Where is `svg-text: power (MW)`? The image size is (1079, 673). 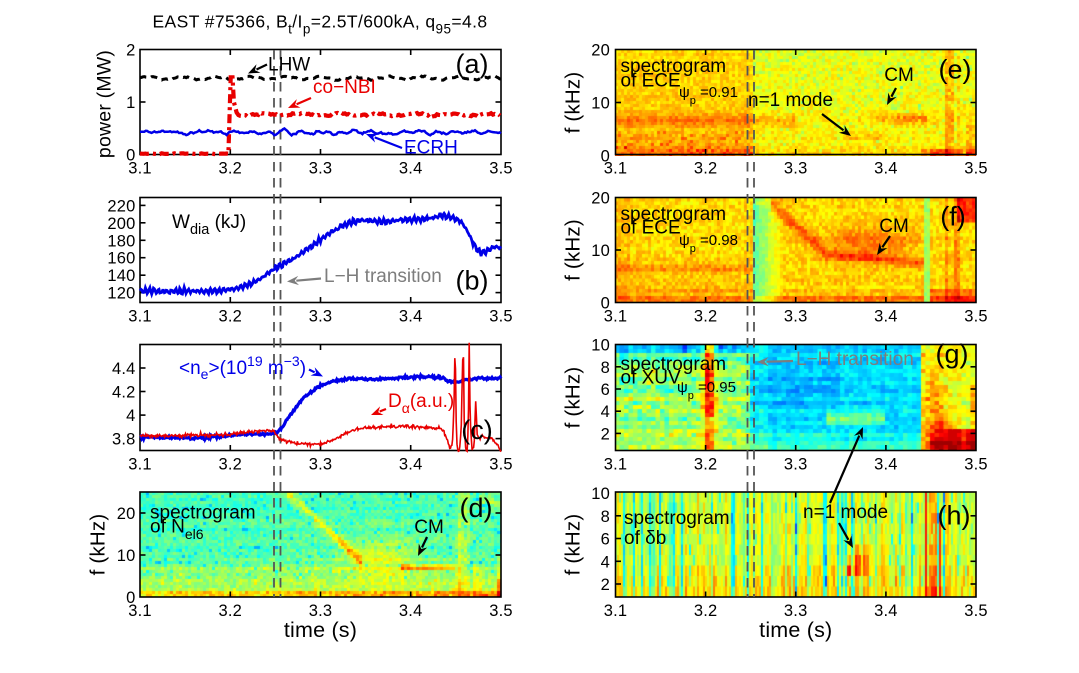
svg-text: power (MW) is located at coordinates (105, 104).